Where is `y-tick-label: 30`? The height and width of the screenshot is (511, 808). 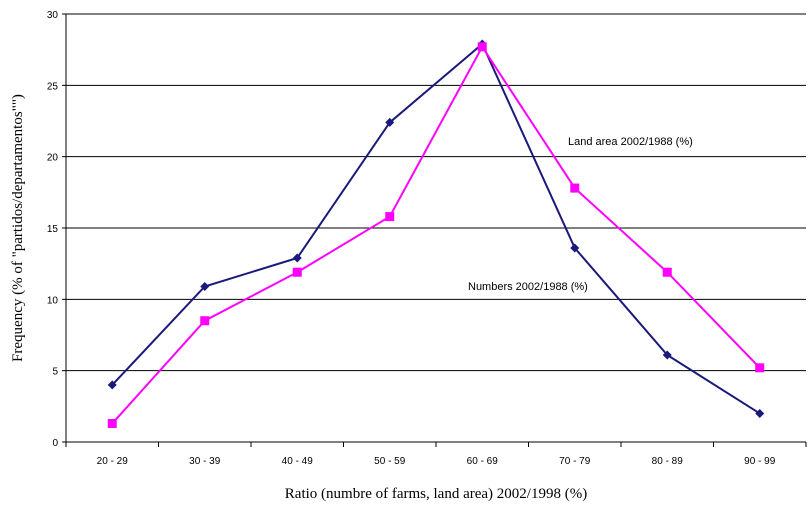
y-tick-label: 30 is located at coordinates (53, 15).